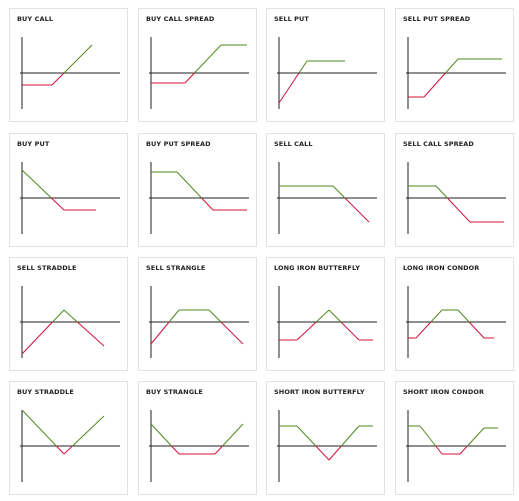 The width and height of the screenshot is (519, 501). I want to click on card-title: LONG IRON CONDOR, so click(441, 268).